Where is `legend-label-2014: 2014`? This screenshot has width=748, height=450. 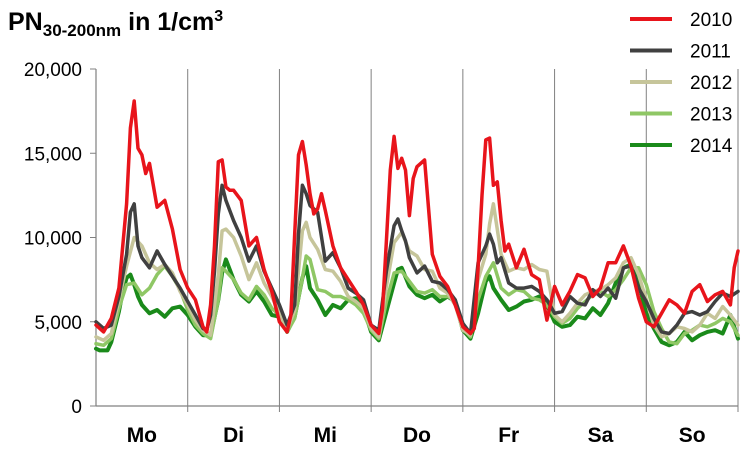
legend-label-2014: 2014 is located at coordinates (711, 146).